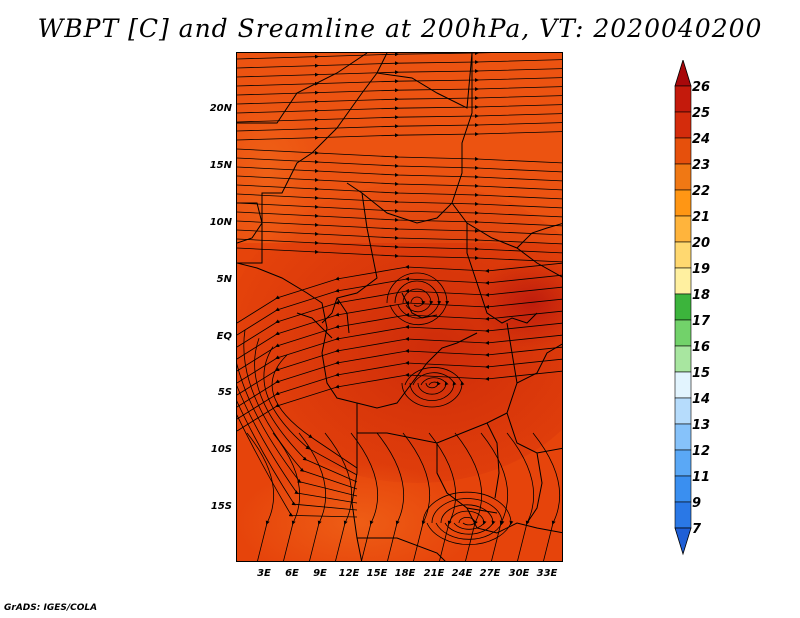  I want to click on wbpt-field-south-cool, so click(357, 512).